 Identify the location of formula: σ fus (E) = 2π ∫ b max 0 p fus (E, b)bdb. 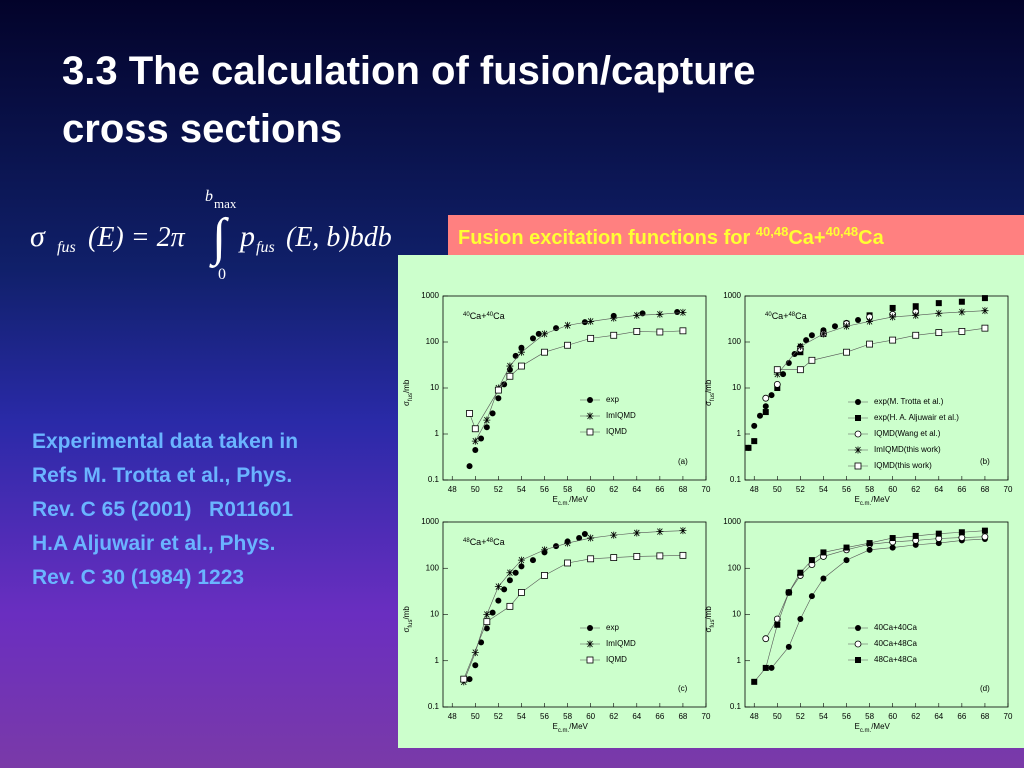
(211, 235).